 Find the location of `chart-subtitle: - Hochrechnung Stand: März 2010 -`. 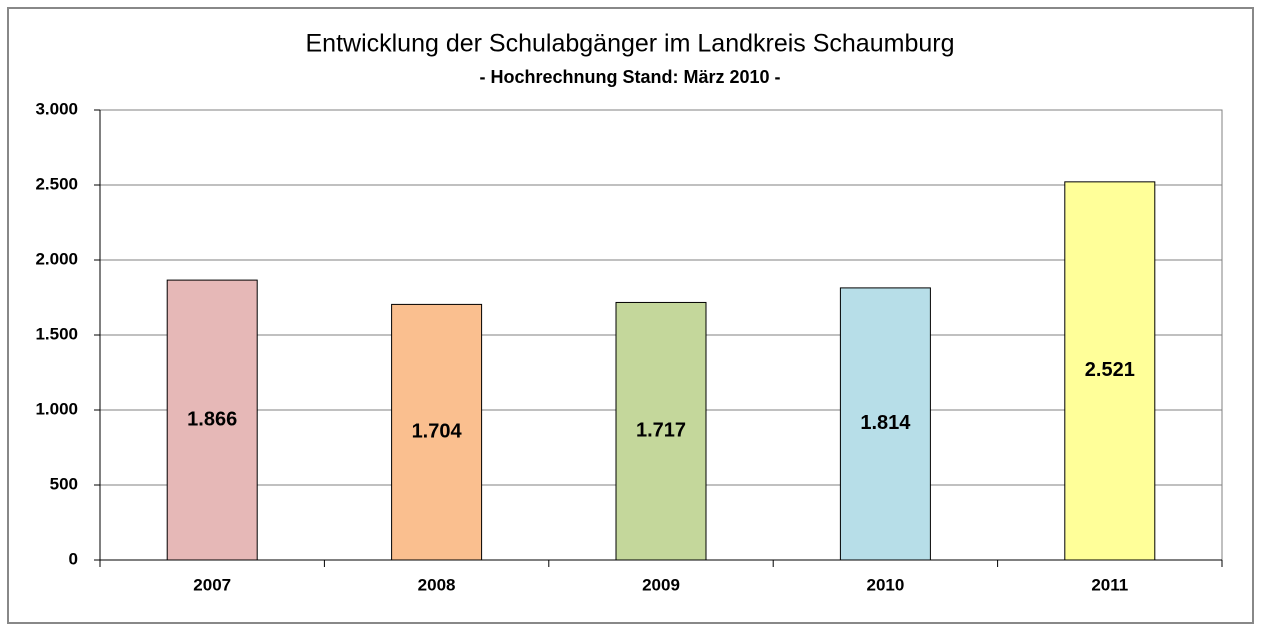

chart-subtitle: - Hochrechnung Stand: März 2010 - is located at coordinates (629, 77).